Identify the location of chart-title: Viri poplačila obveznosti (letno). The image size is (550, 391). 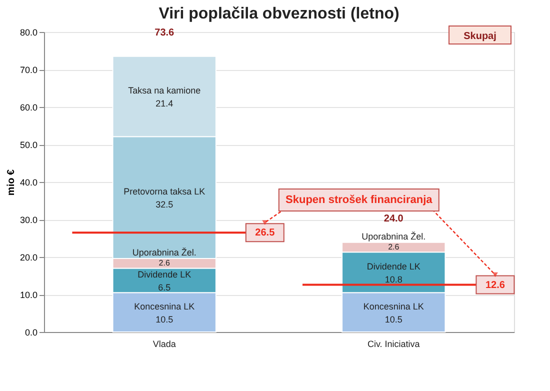
(279, 14).